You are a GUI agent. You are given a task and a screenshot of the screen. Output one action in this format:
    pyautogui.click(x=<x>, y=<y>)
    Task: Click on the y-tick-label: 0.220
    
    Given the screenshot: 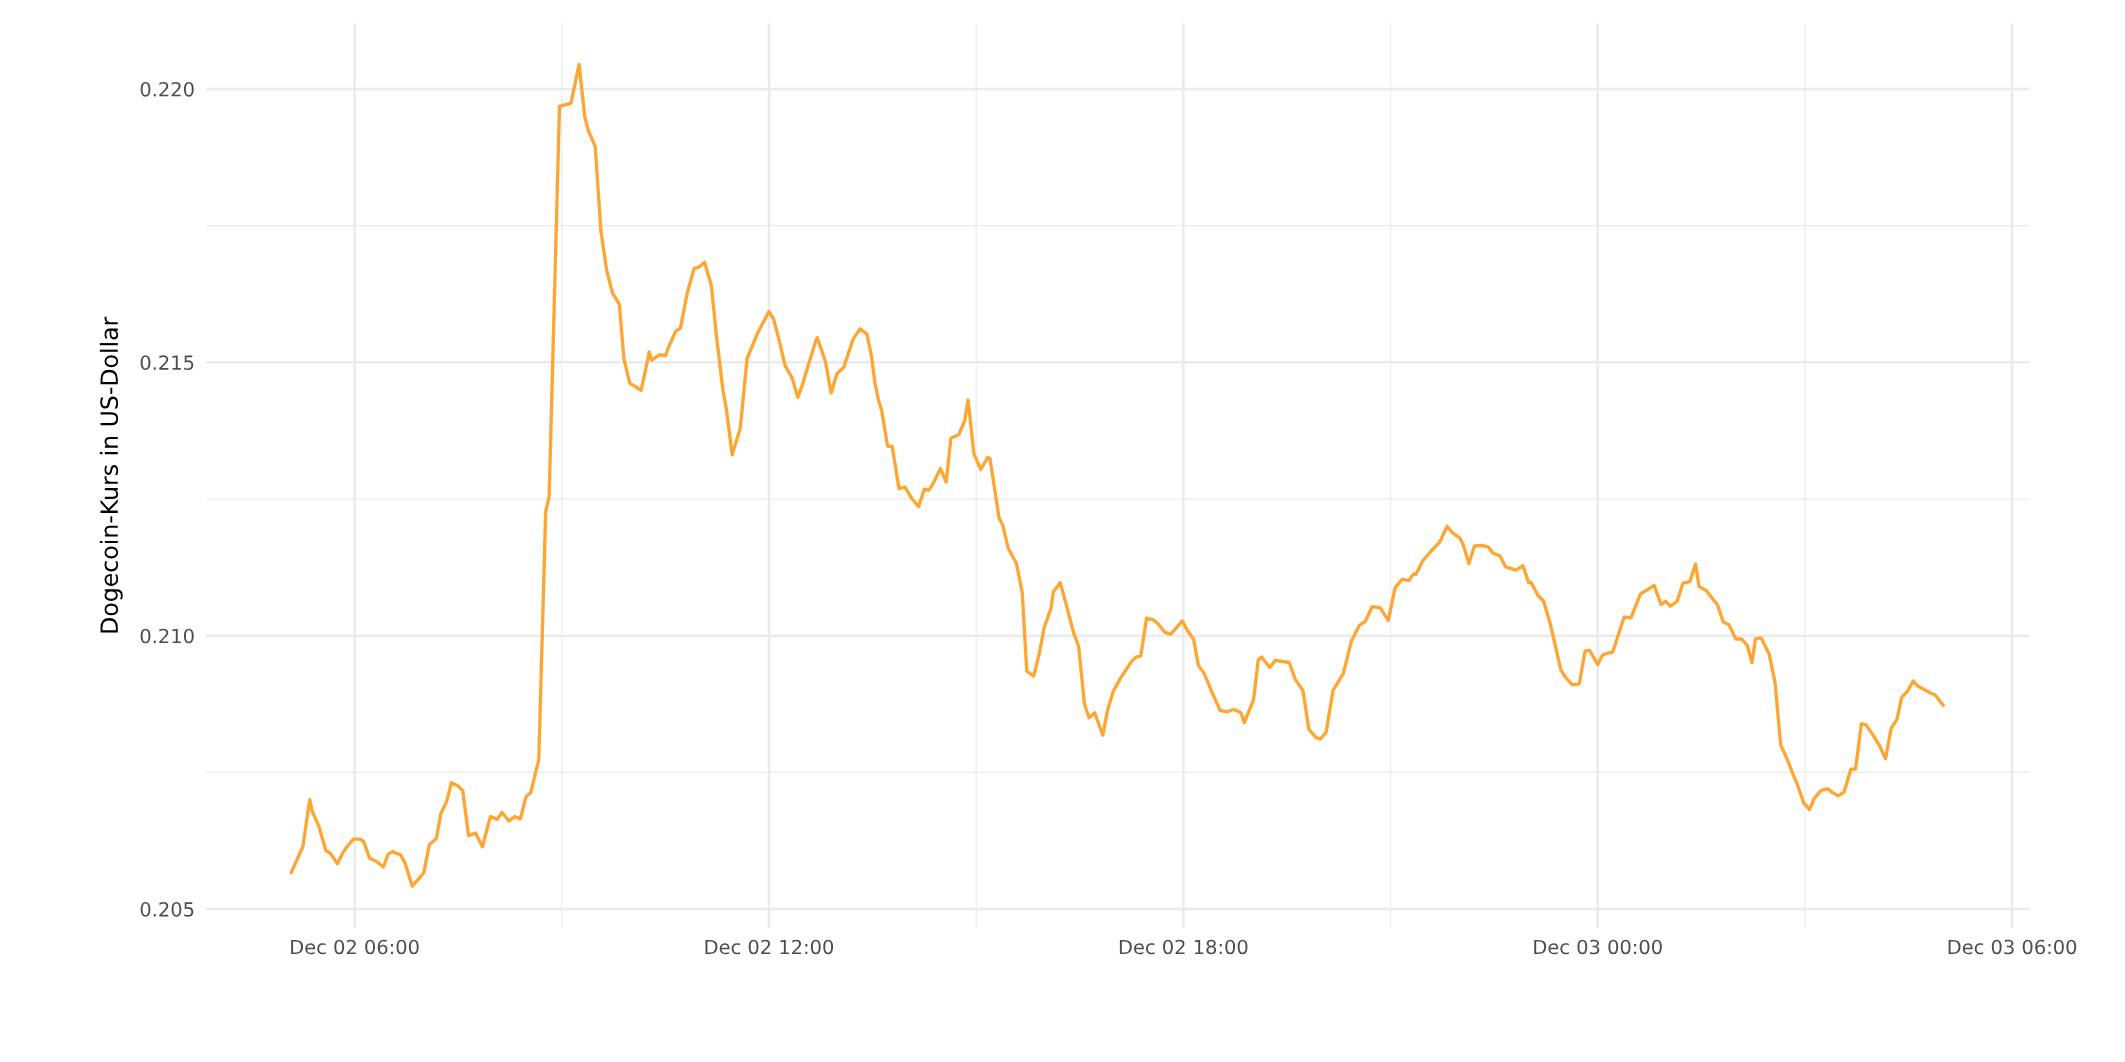 What is the action you would take?
    pyautogui.click(x=167, y=89)
    